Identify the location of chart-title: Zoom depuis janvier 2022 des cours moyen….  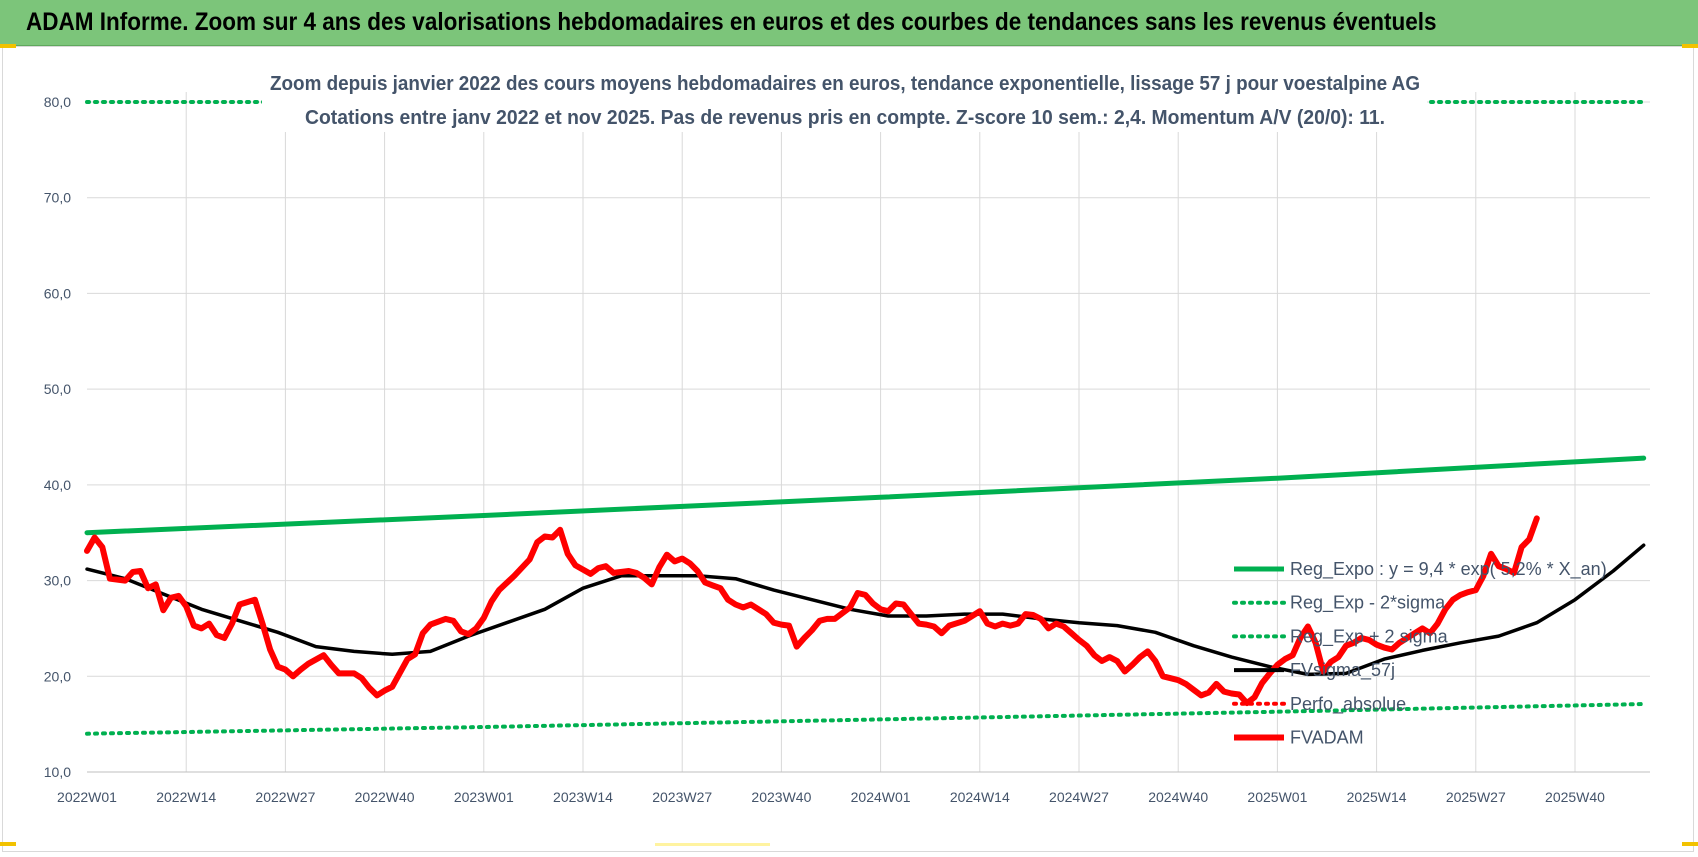
(844, 97).